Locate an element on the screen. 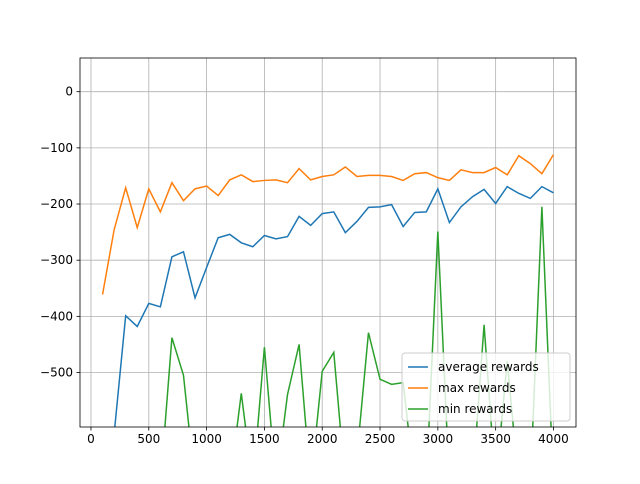  y-tick-label: −500 is located at coordinates (56, 373).